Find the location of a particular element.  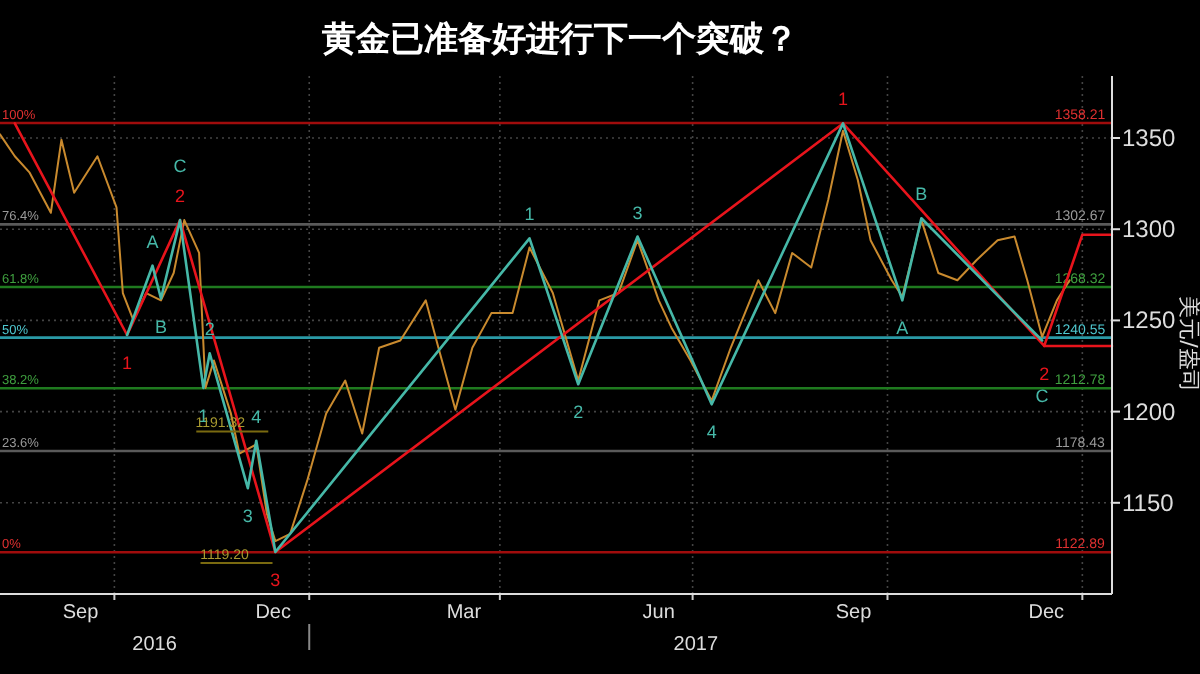

y-tick-label: 1250 is located at coordinates (1149, 320).